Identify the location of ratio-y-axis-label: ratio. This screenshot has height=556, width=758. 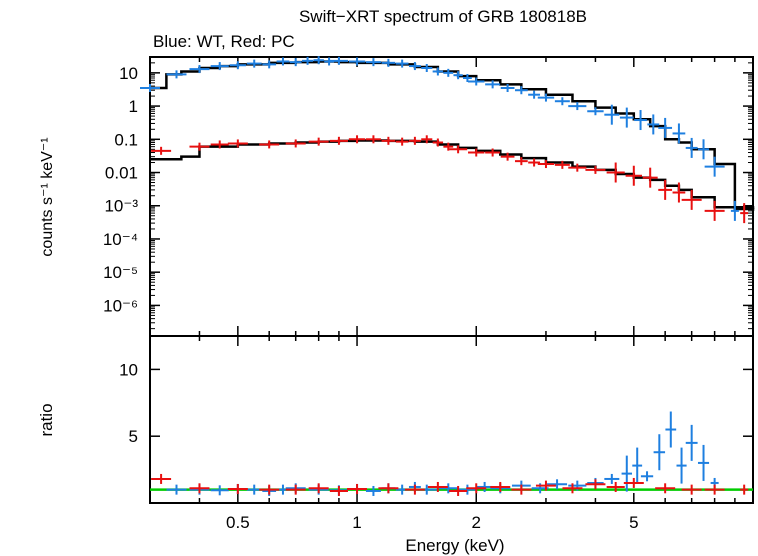
(46, 419).